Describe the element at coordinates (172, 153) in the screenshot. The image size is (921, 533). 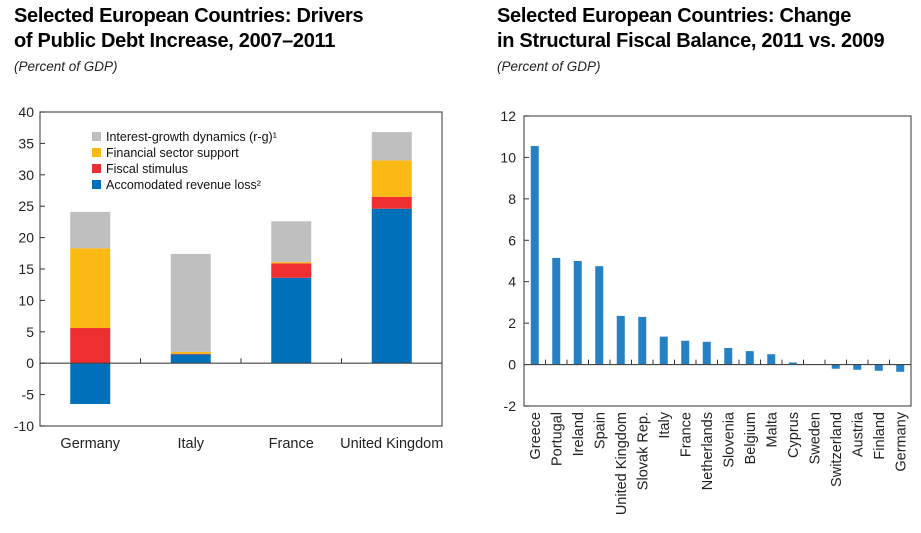
I see `legend-label: Financial sector support` at that location.